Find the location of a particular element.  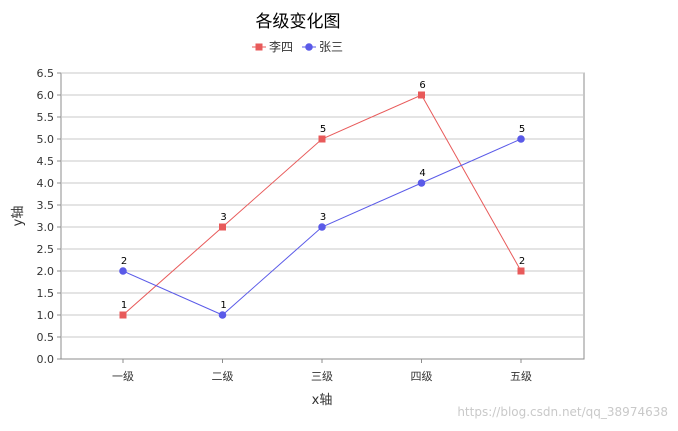

data-label: 6 is located at coordinates (422, 85).